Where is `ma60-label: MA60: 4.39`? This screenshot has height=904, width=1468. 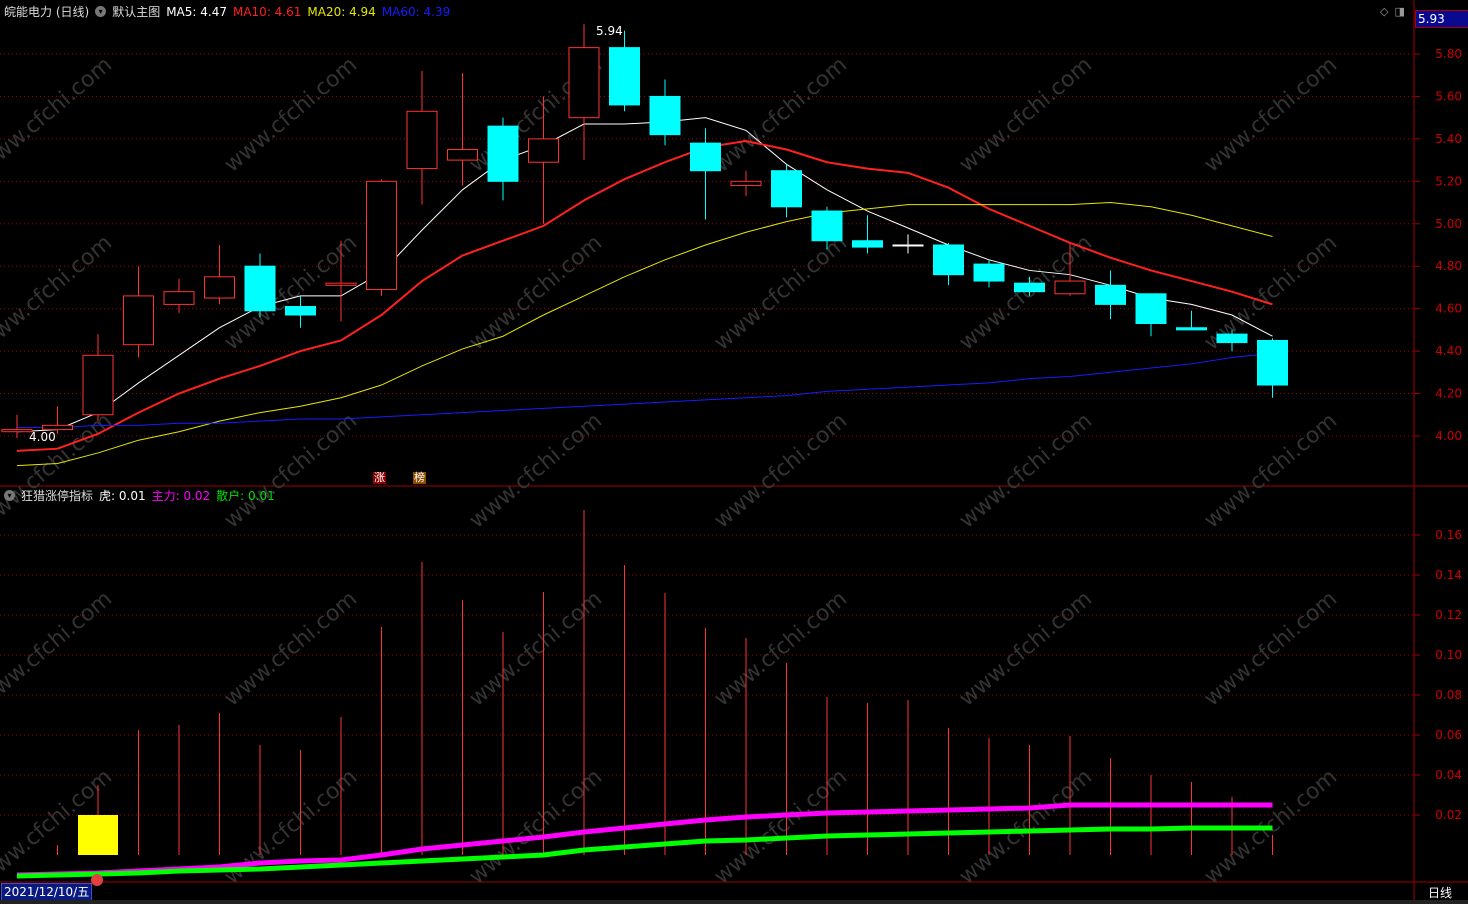
ma60-label: MA60: 4.39 is located at coordinates (416, 11).